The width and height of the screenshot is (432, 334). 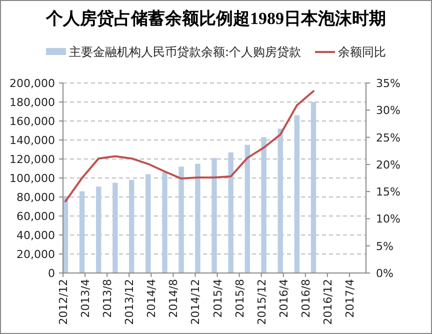 I want to click on x-tick-label: 2013/4, so click(x=85, y=298).